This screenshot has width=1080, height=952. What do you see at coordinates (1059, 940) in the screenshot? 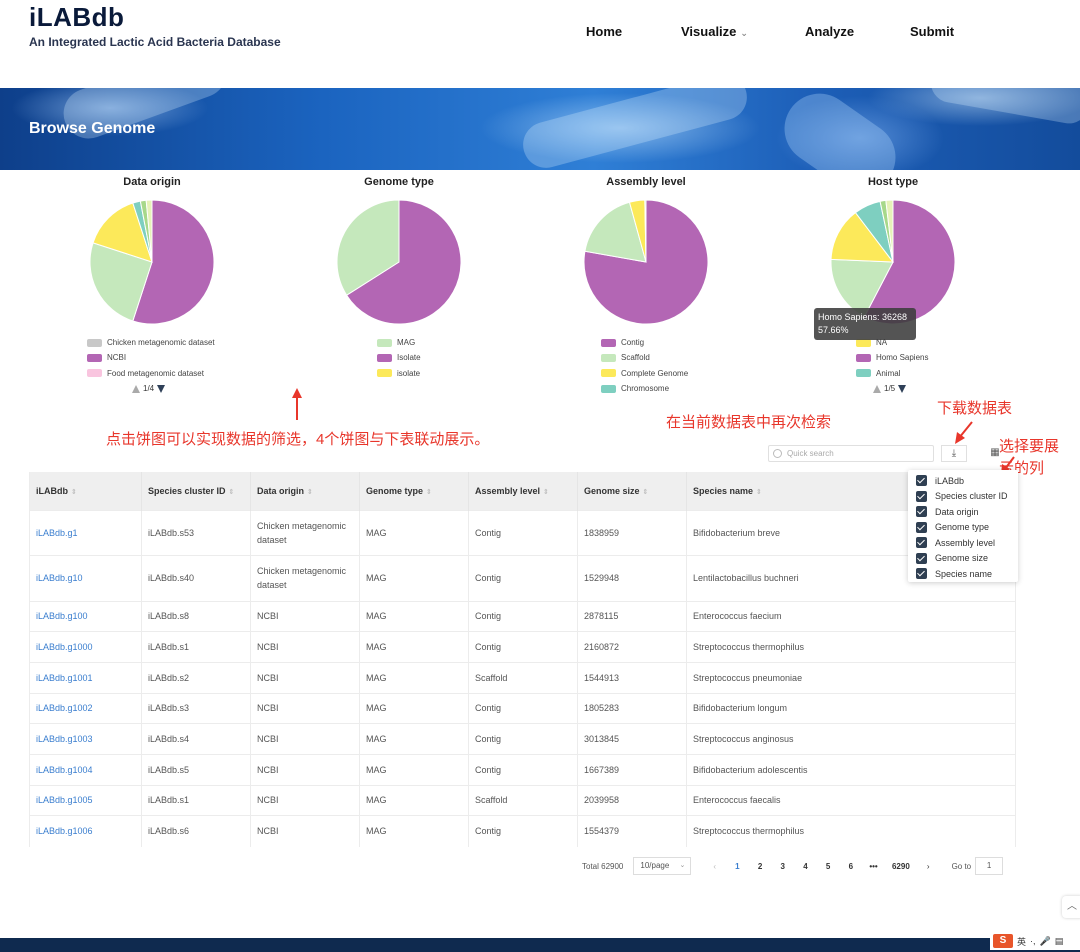
I see `keyboard-icon: ▤` at bounding box center [1059, 940].